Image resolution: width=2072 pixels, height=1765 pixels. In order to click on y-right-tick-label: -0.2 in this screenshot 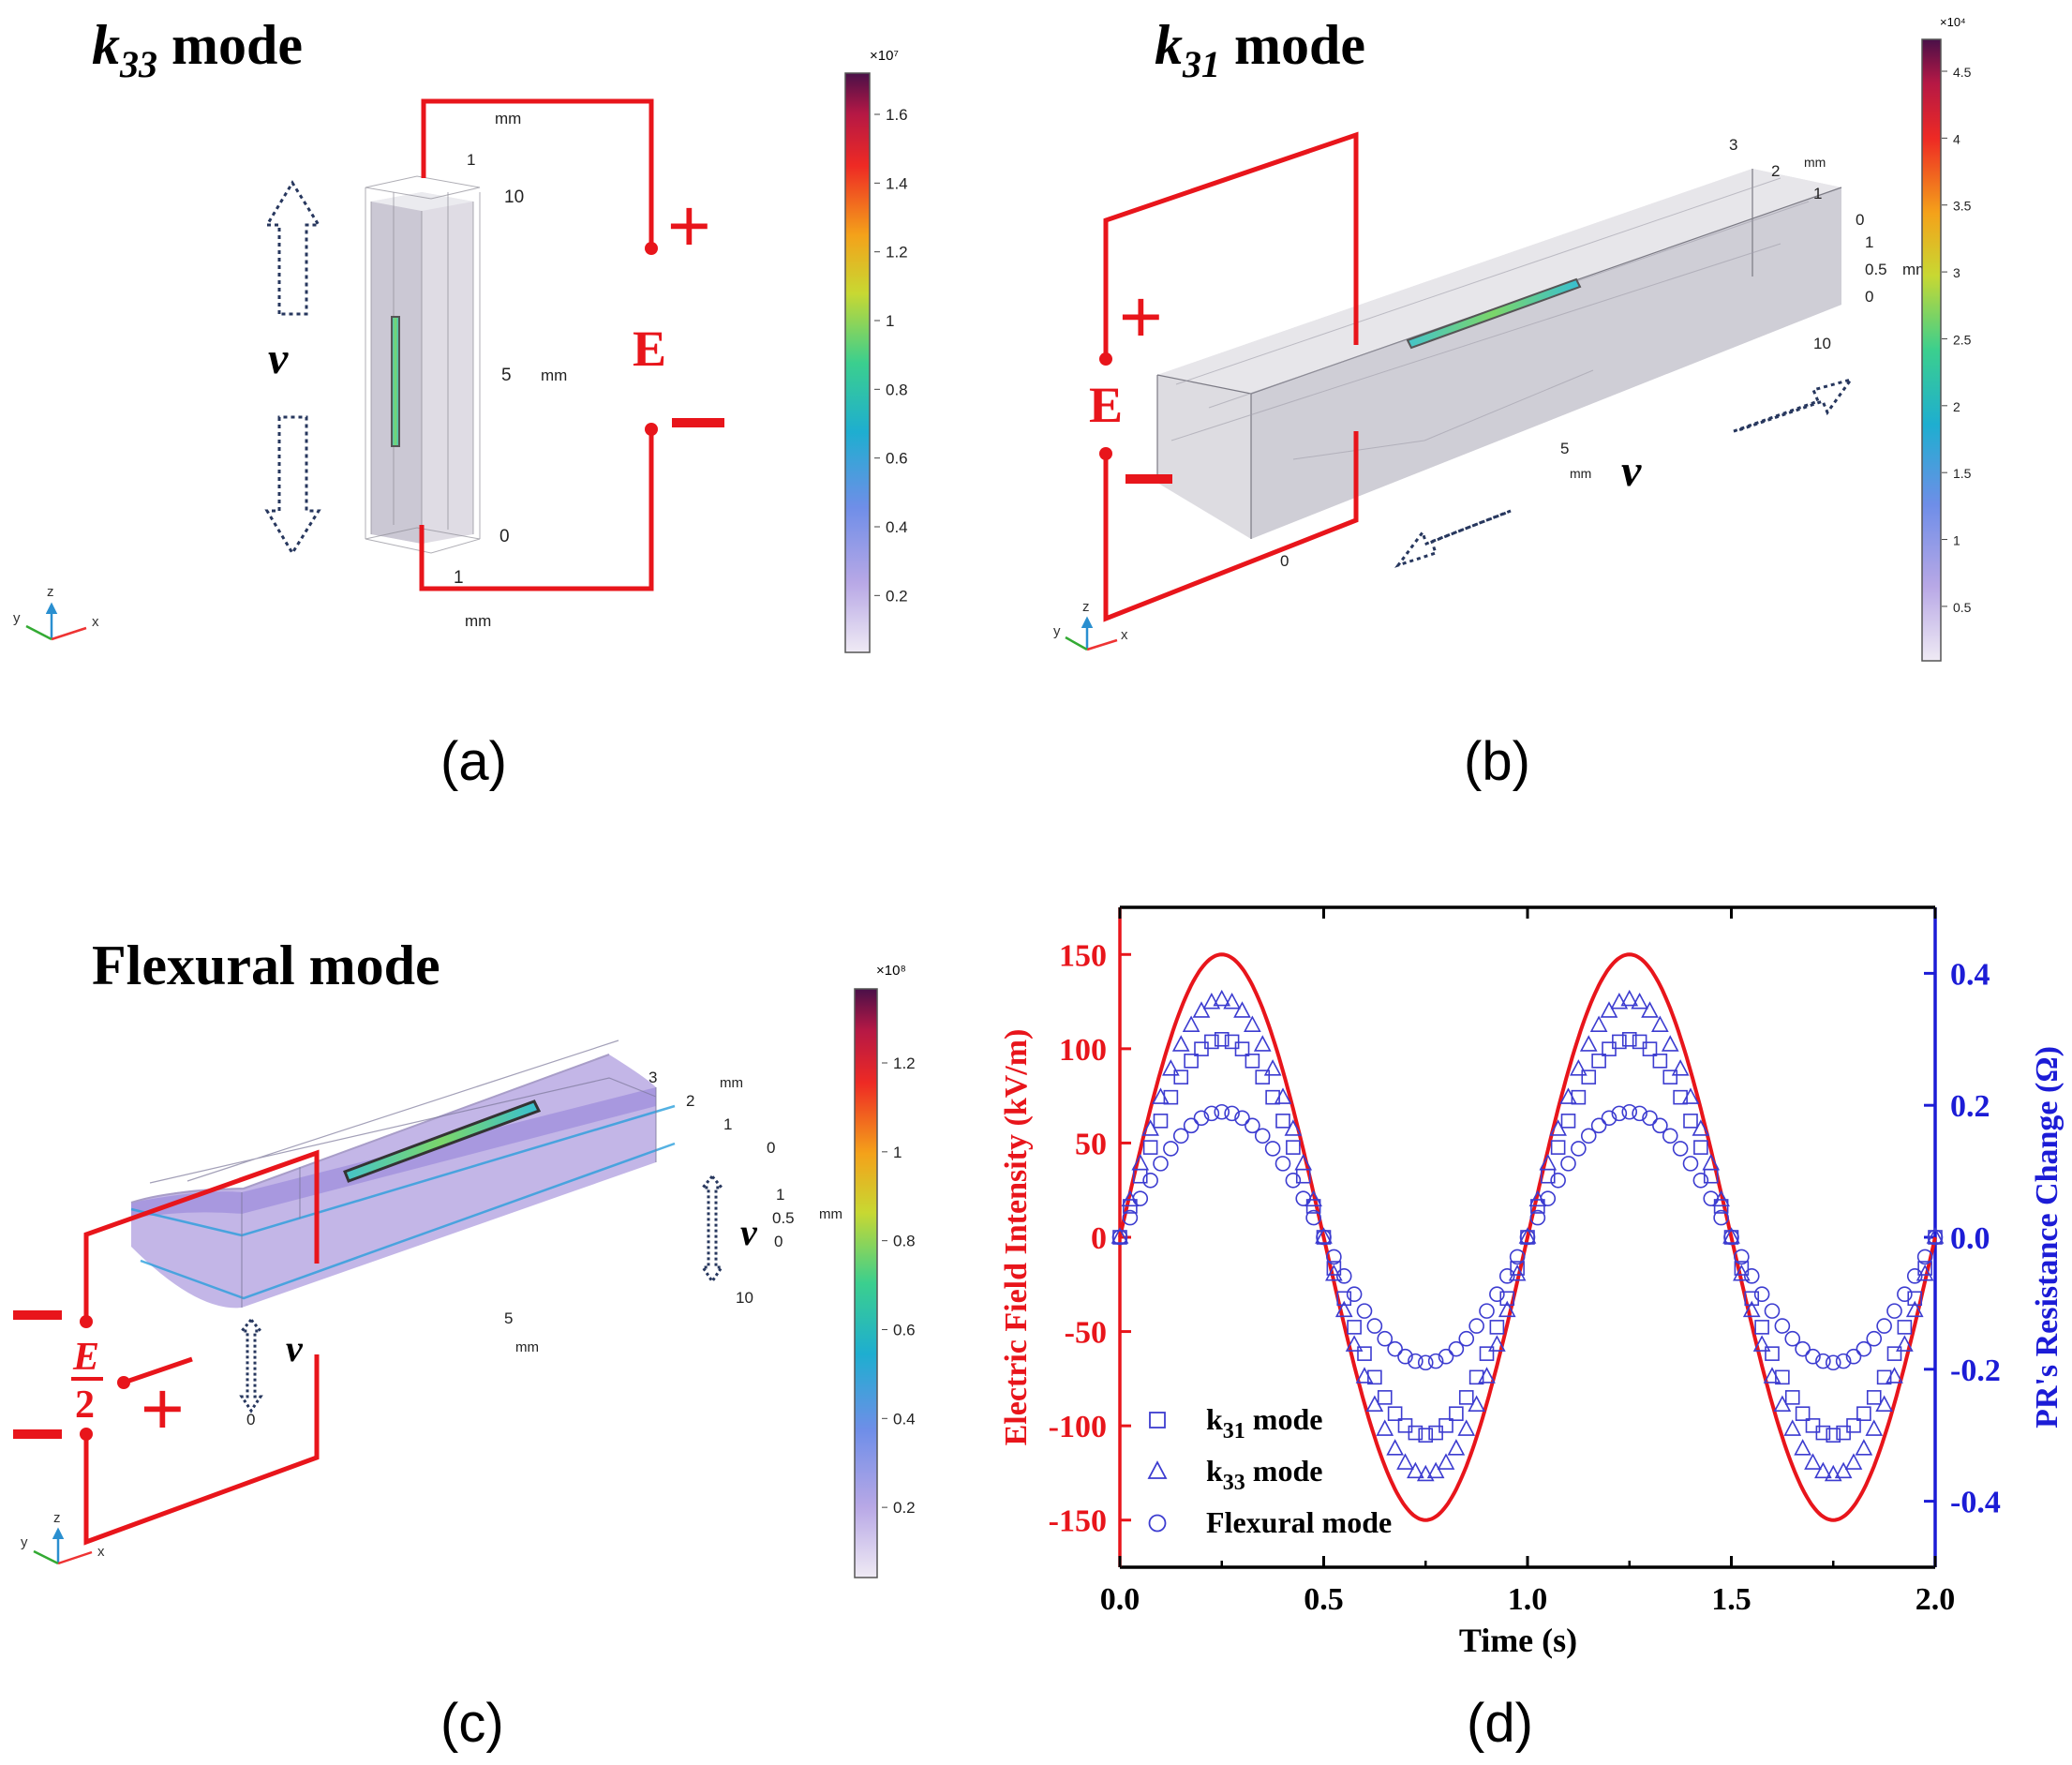, I will do `click(1975, 1371)`.